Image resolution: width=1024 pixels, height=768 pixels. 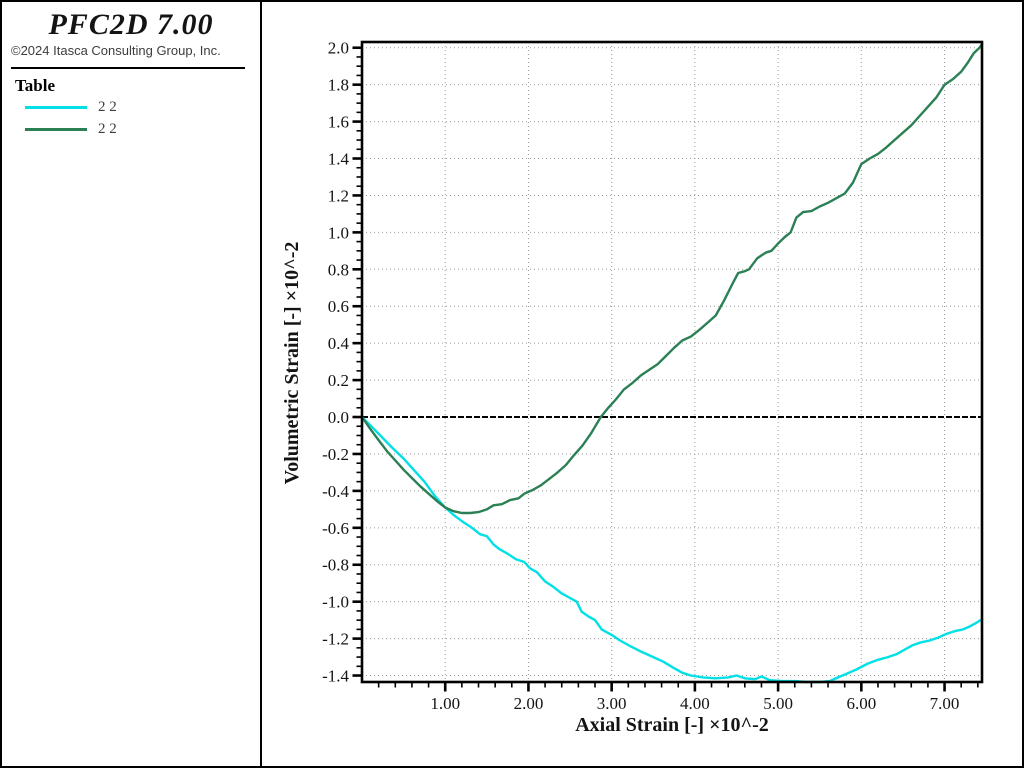 I want to click on y-tick-label: 1.2, so click(x=338, y=195).